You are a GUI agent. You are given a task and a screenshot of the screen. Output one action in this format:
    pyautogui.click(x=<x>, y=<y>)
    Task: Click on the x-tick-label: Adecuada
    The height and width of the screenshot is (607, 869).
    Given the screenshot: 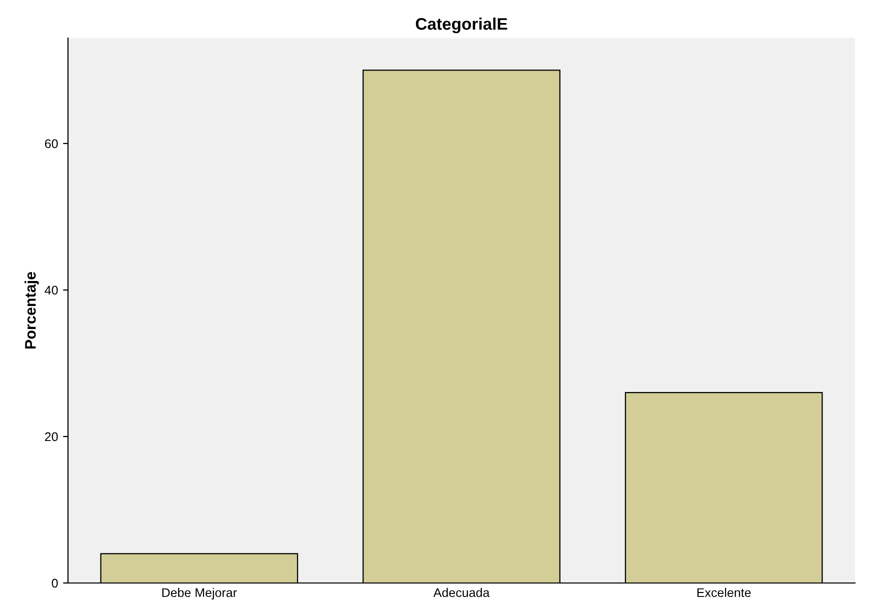 What is the action you would take?
    pyautogui.click(x=461, y=593)
    